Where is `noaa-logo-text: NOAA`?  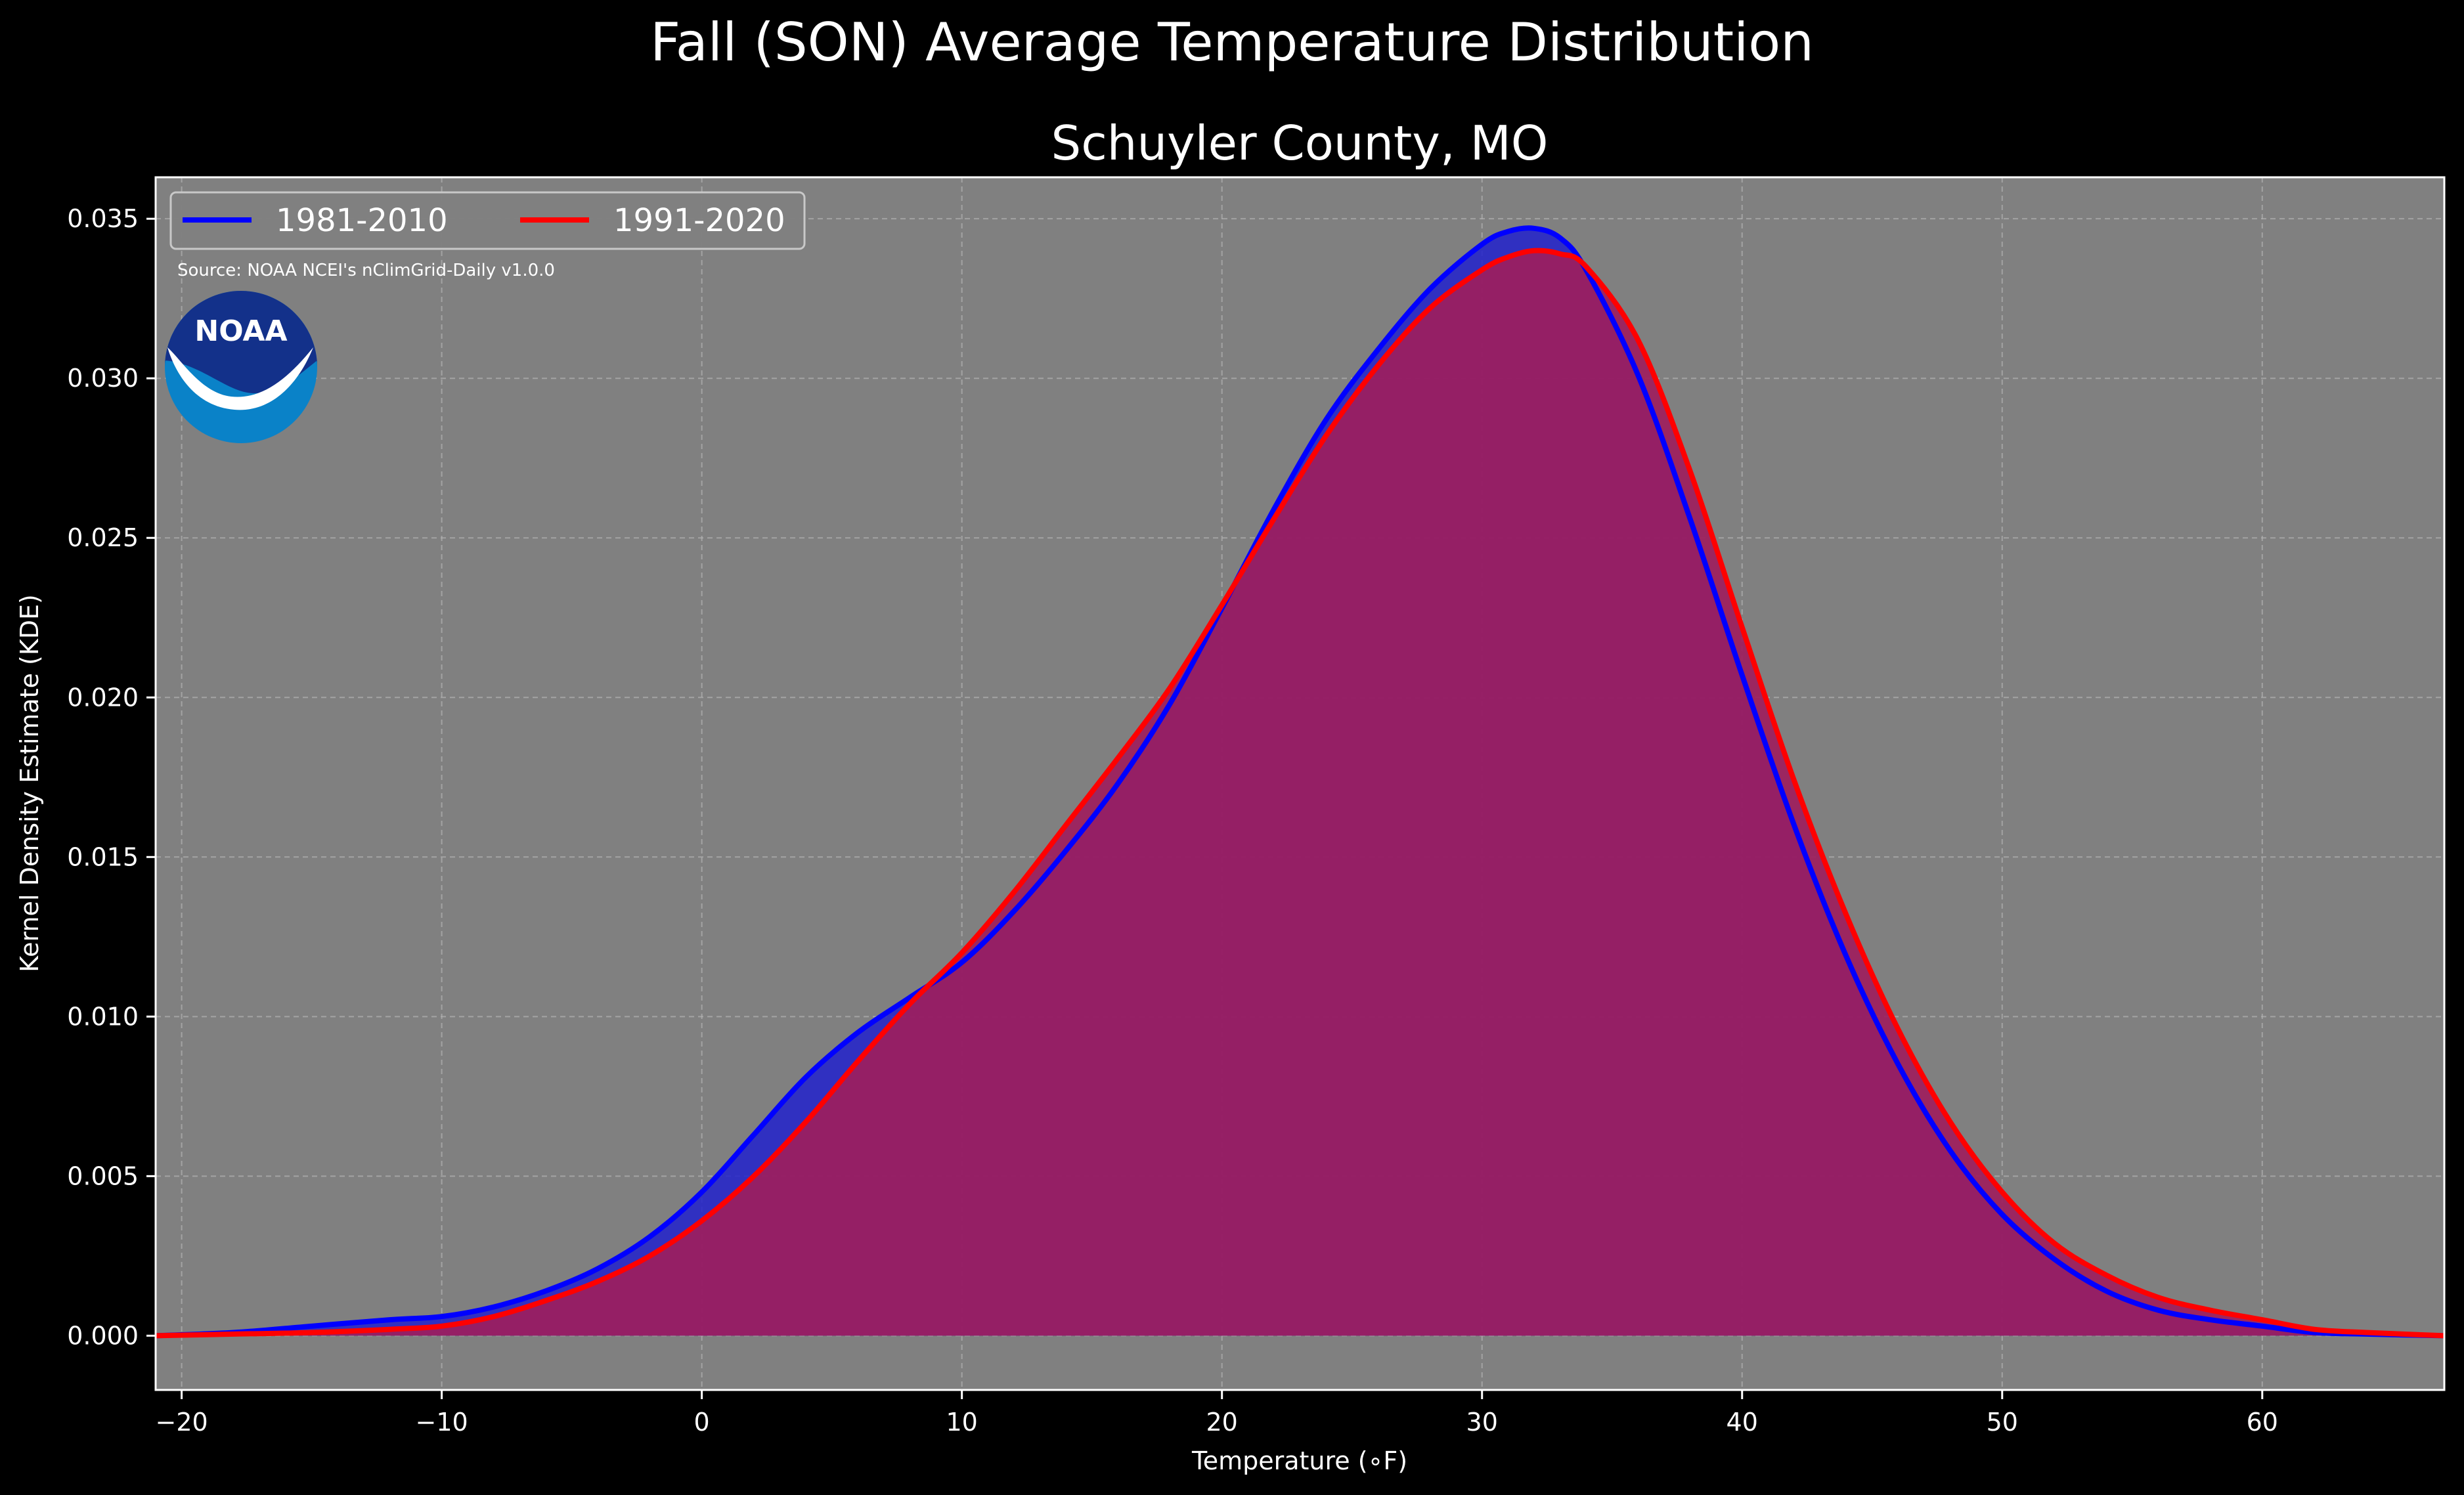 noaa-logo-text: NOAA is located at coordinates (240, 331).